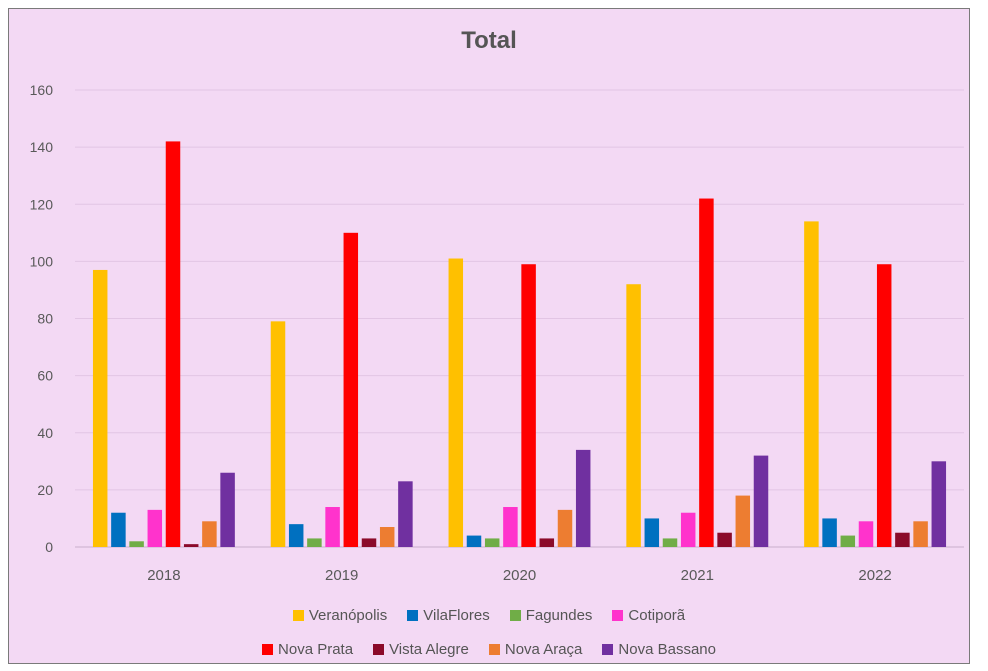 The image size is (988, 671). What do you see at coordinates (519, 575) in the screenshot?
I see `x-tick-label: 2020` at bounding box center [519, 575].